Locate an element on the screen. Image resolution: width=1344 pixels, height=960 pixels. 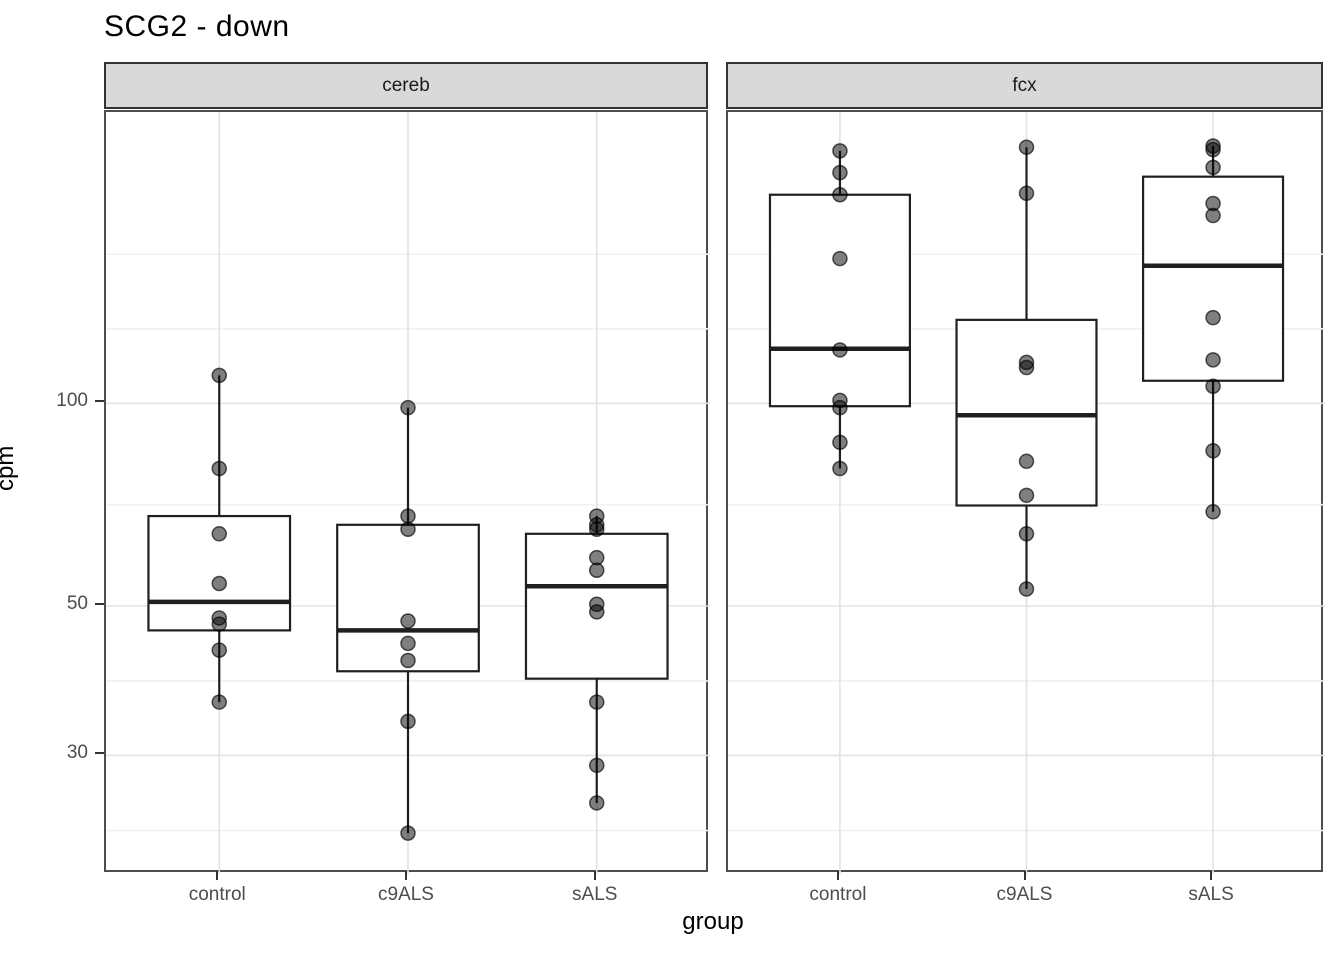
facet-strip-fcx: fcx is located at coordinates (1024, 85).